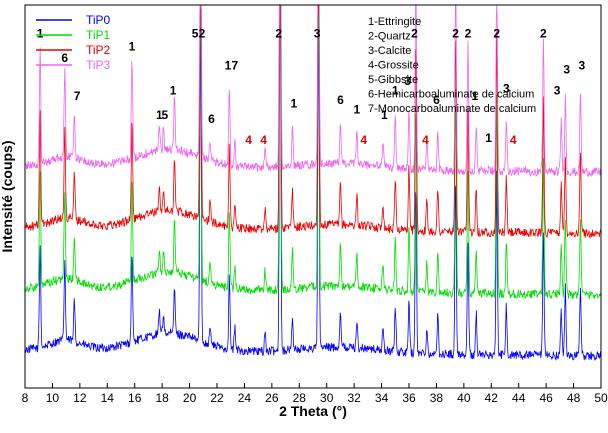 The height and width of the screenshot is (433, 608). What do you see at coordinates (389, 37) in the screenshot?
I see `phase-key-entry: 2-Quartz` at bounding box center [389, 37].